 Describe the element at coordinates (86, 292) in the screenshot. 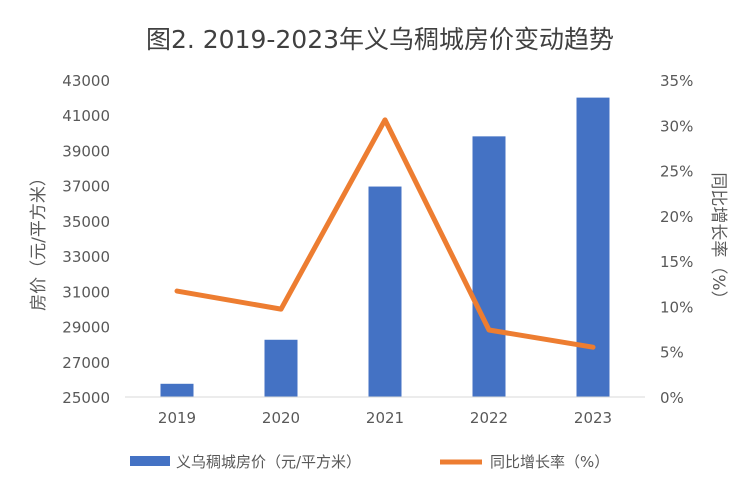

I see `y-tick-label: 31000` at that location.